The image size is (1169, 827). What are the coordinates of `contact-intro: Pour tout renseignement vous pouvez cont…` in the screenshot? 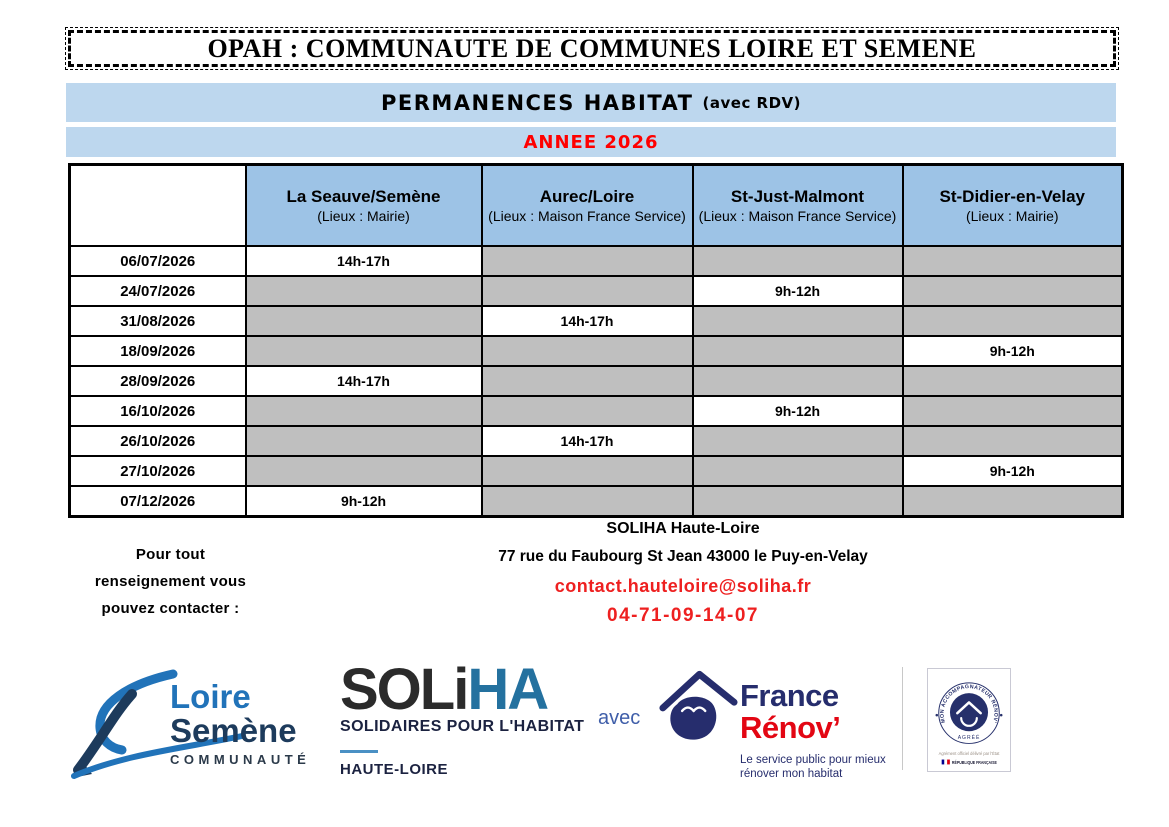 It's located at (170, 581).